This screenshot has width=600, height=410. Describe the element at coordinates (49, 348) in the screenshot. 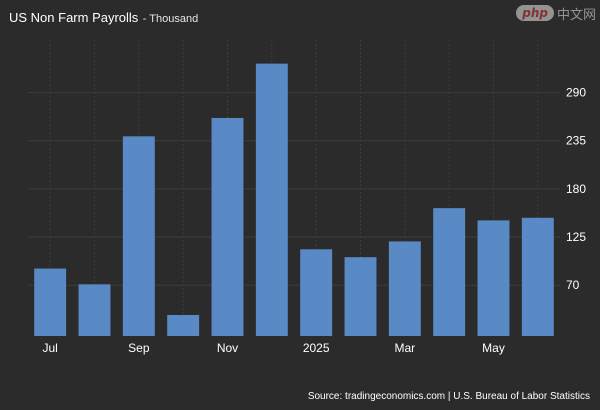

I see `x-tick-label: Jul` at that location.